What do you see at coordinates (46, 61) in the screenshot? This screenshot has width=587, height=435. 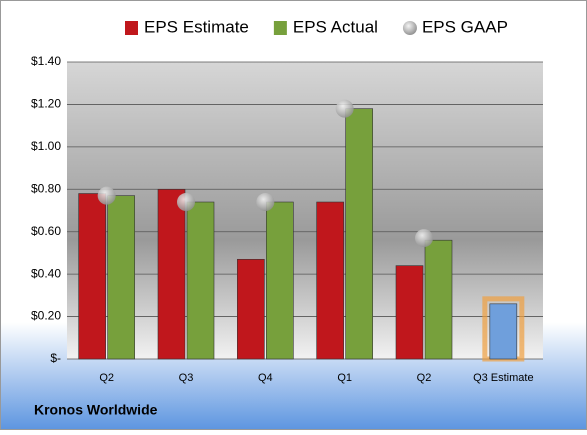 I see `y-tick-label: $1.40` at bounding box center [46, 61].